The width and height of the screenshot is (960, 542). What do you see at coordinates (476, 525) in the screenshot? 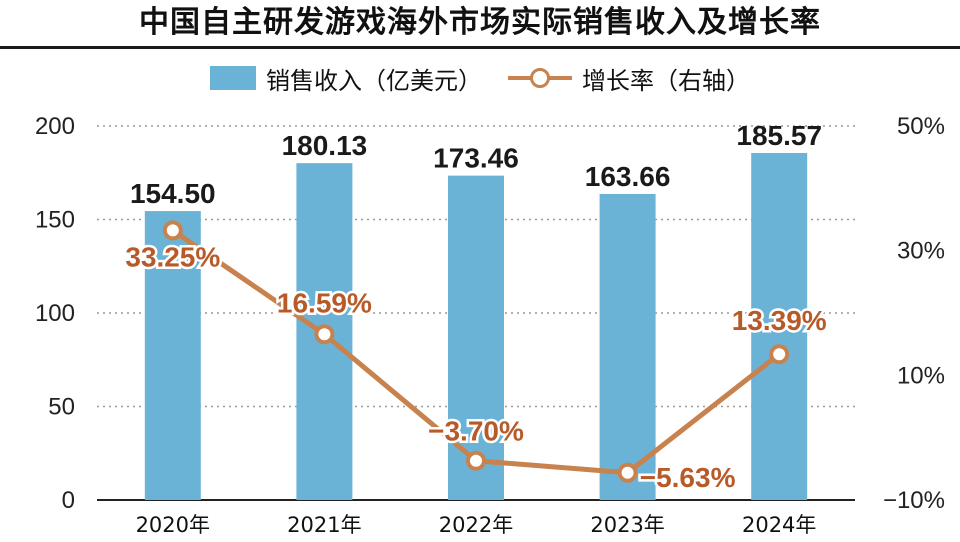
I see `x-tick-label: 2022年` at bounding box center [476, 525].